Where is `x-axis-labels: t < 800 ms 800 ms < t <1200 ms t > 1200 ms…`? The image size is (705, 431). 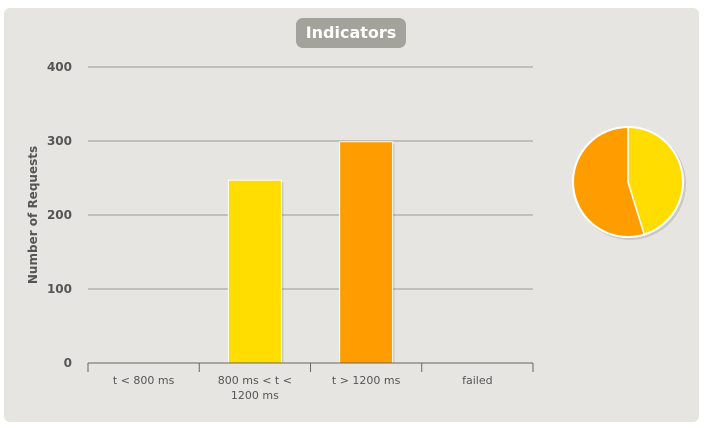 x-axis-labels: t < 800 ms 800 ms < t <1200 ms t > 1200 ms… is located at coordinates (303, 388).